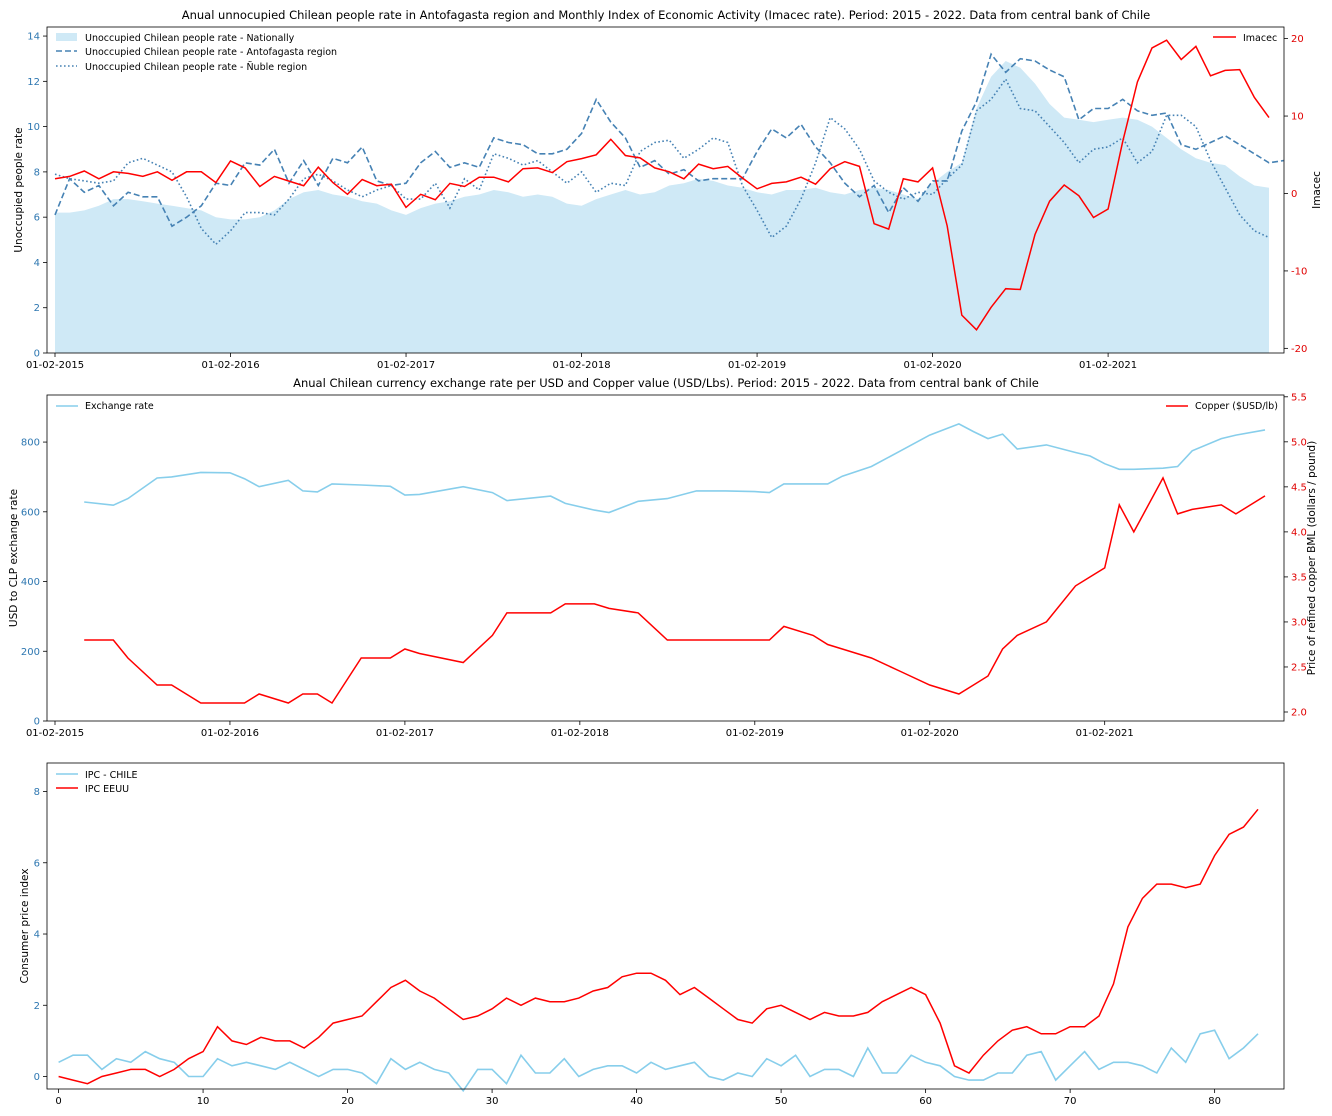  I want to click on y2-tick-label: 0, so click(1294, 194).